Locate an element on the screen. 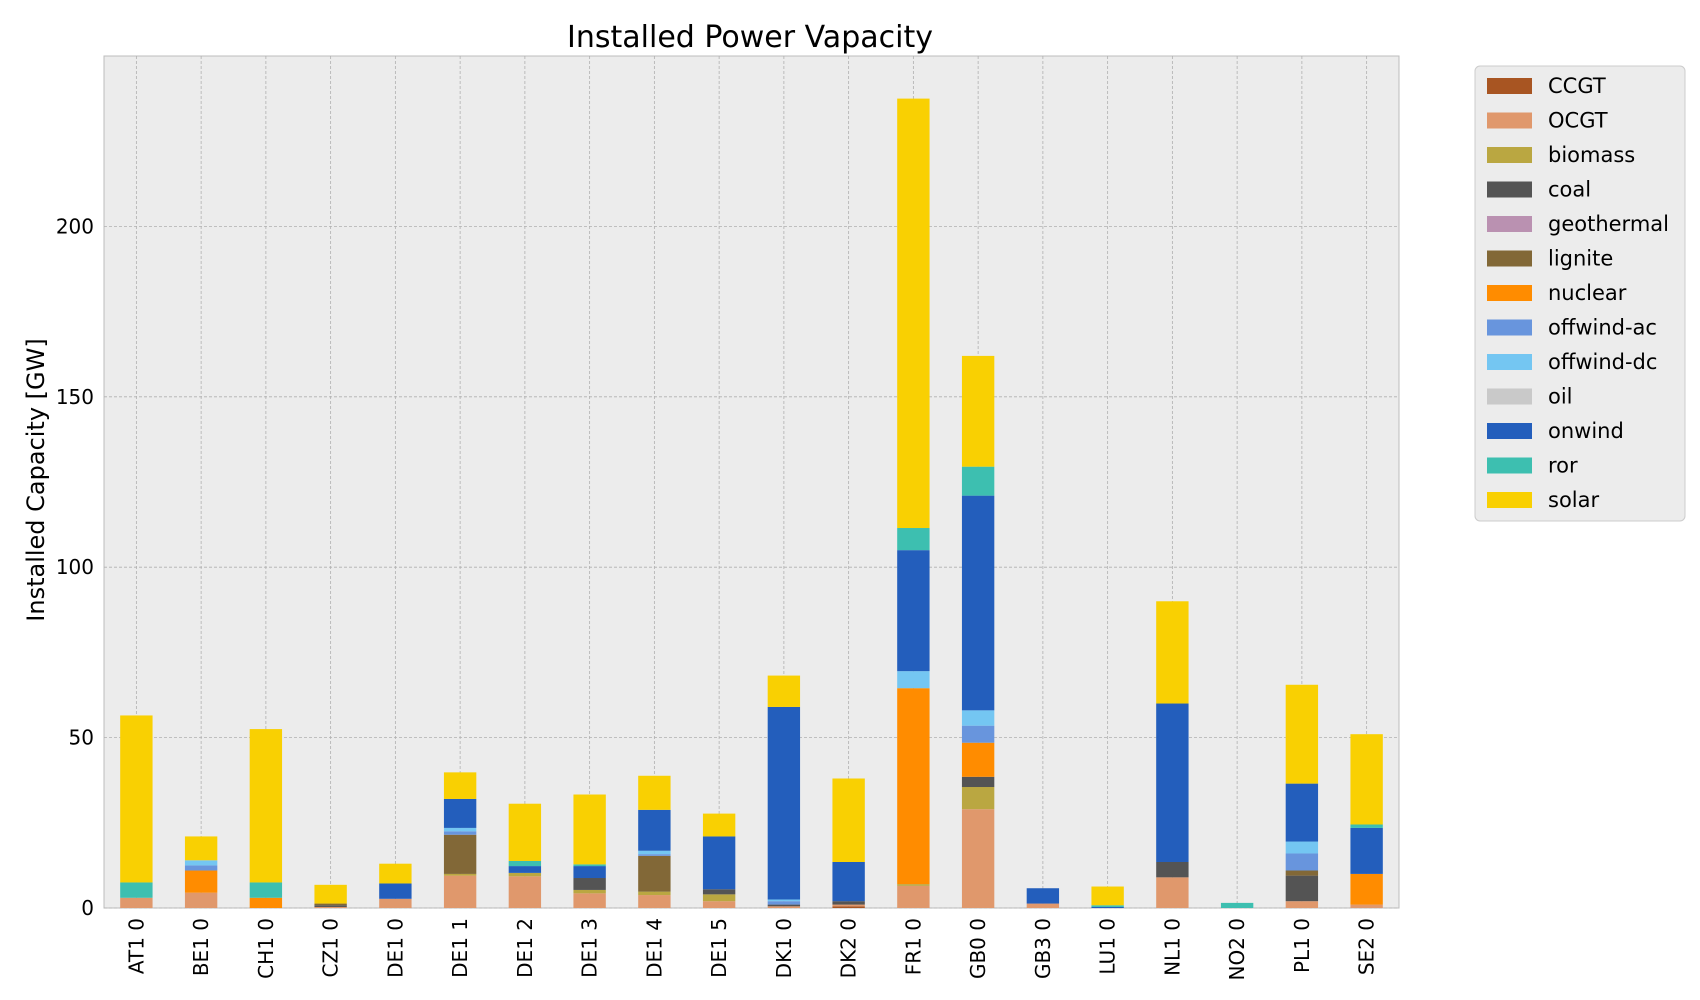 The image size is (1700, 1000). x-tick-label: GB0 0 is located at coordinates (978, 948).